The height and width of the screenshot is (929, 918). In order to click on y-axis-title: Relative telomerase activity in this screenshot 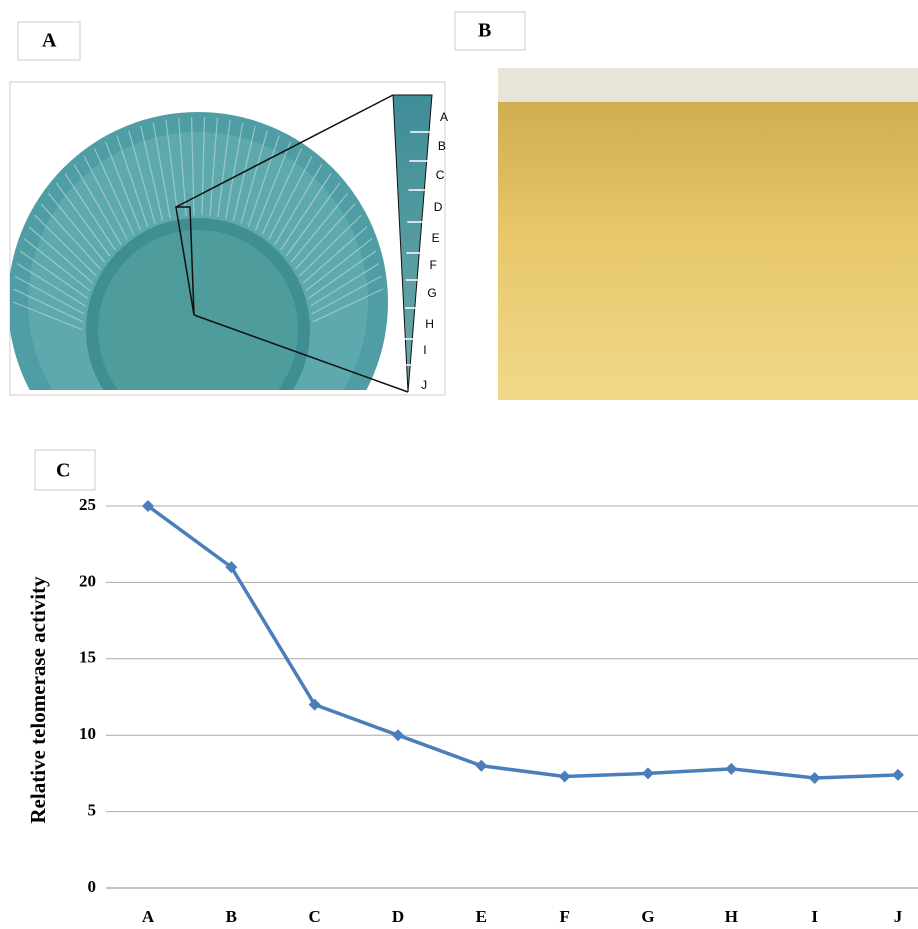, I will do `click(38, 700)`.